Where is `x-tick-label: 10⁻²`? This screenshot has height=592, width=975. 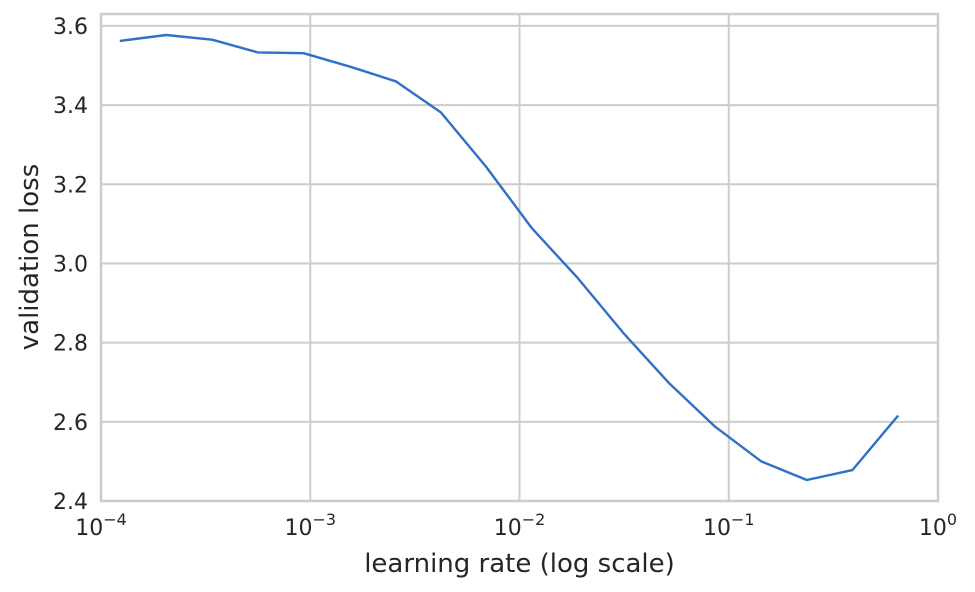 x-tick-label: 10⁻² is located at coordinates (520, 525).